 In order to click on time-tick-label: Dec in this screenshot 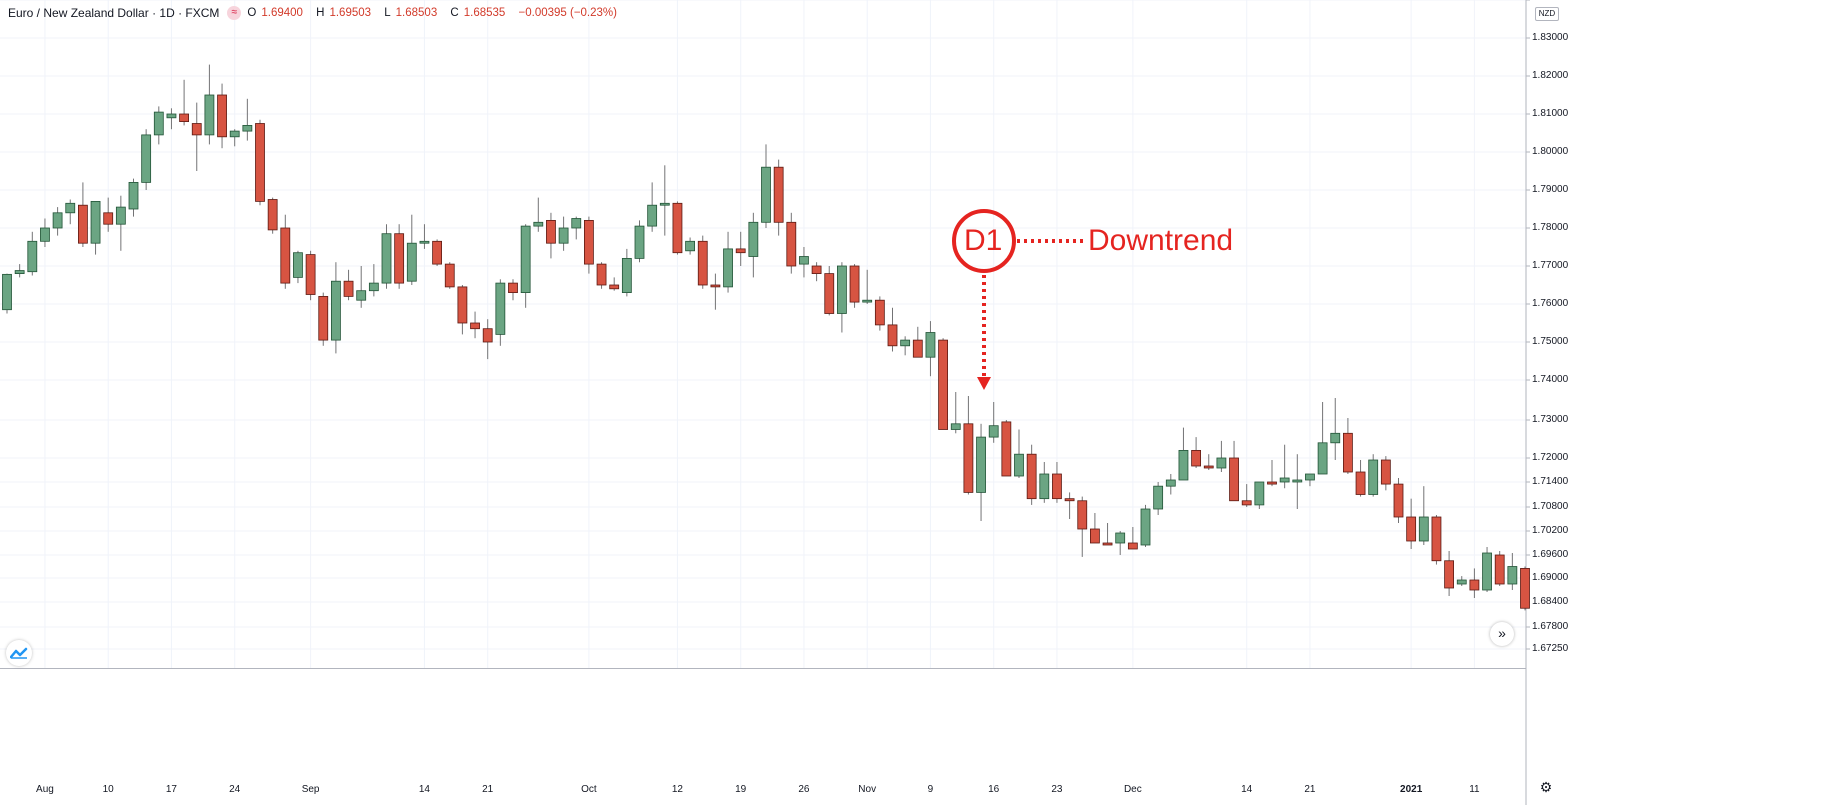, I will do `click(1132, 789)`.